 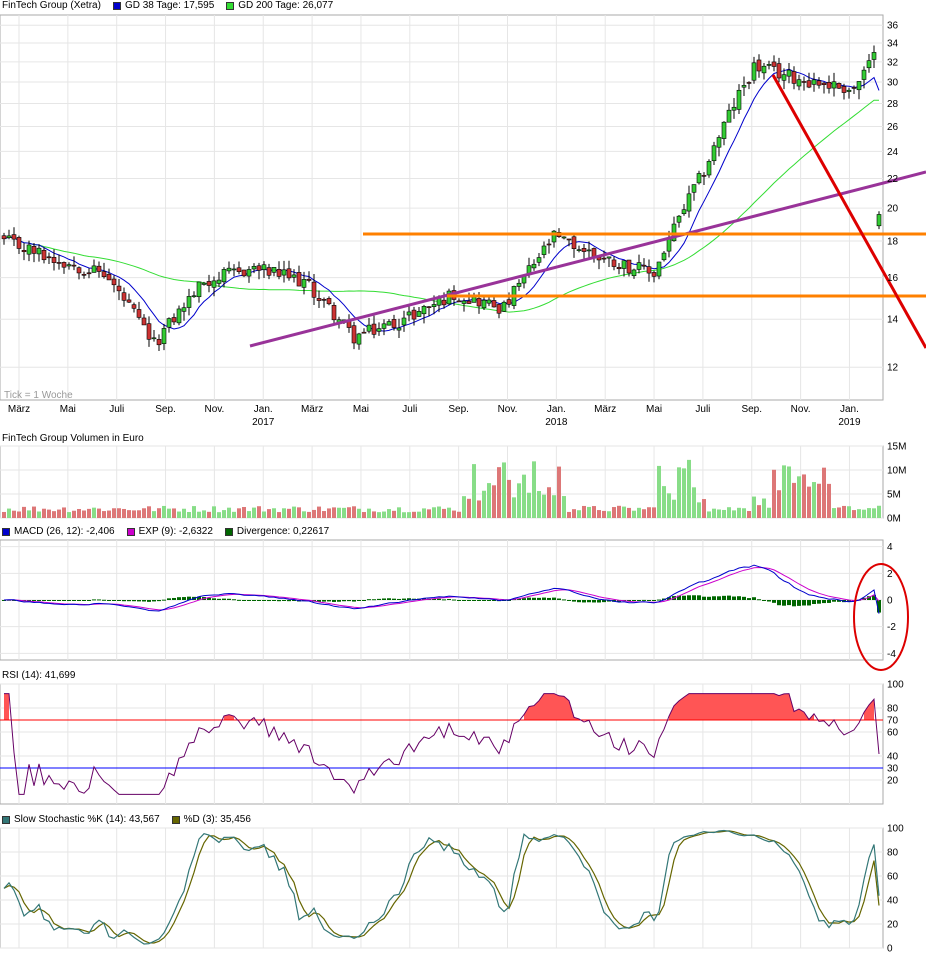 I want to click on x-tick-label: Mai, so click(x=68, y=409).